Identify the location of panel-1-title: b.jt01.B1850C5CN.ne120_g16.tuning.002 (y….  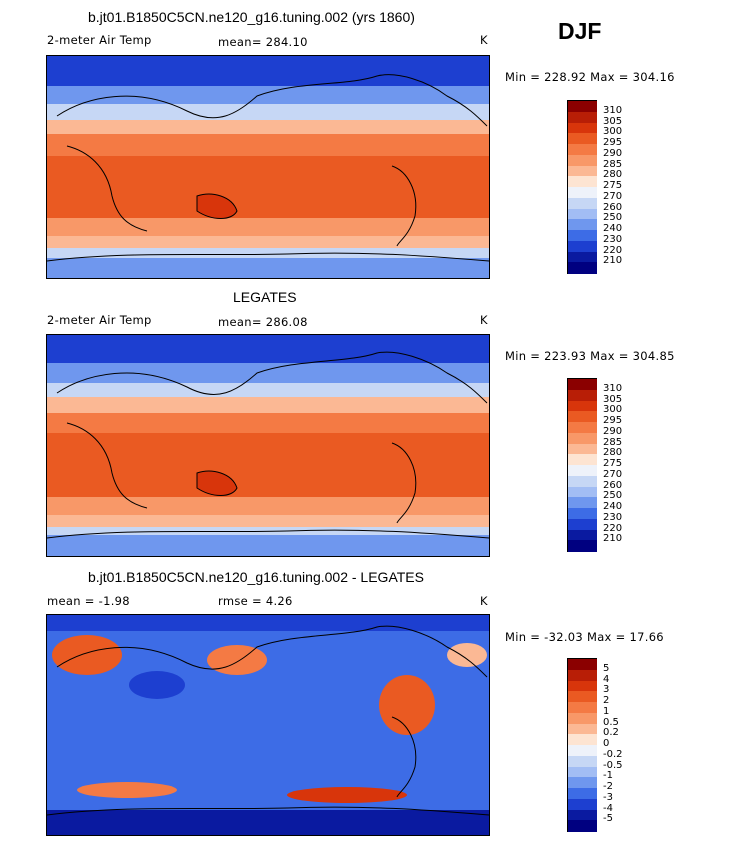
(251, 17).